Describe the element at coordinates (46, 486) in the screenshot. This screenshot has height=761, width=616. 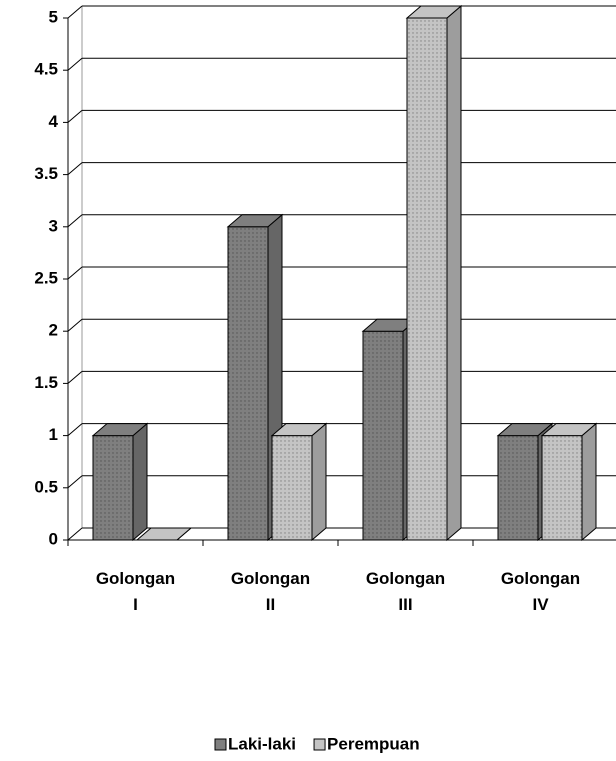
I see `y-tick-label: 0.5` at that location.